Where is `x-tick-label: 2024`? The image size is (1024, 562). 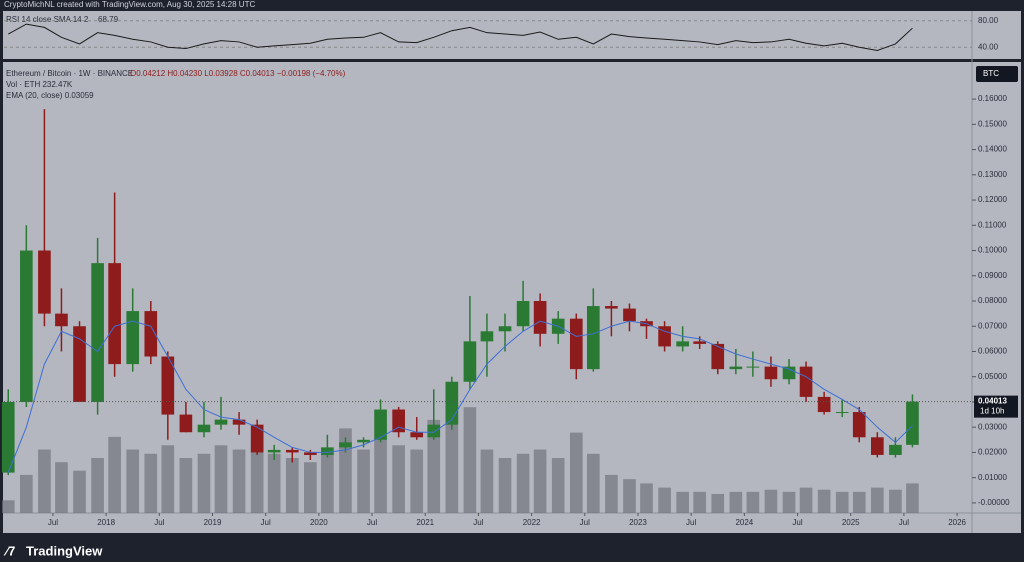
x-tick-label: 2024 is located at coordinates (744, 522).